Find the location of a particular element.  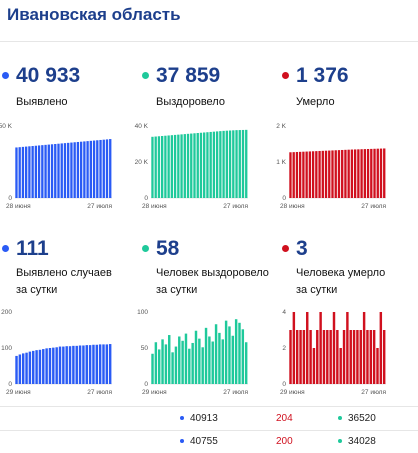

table-divider is located at coordinates (209, 430).